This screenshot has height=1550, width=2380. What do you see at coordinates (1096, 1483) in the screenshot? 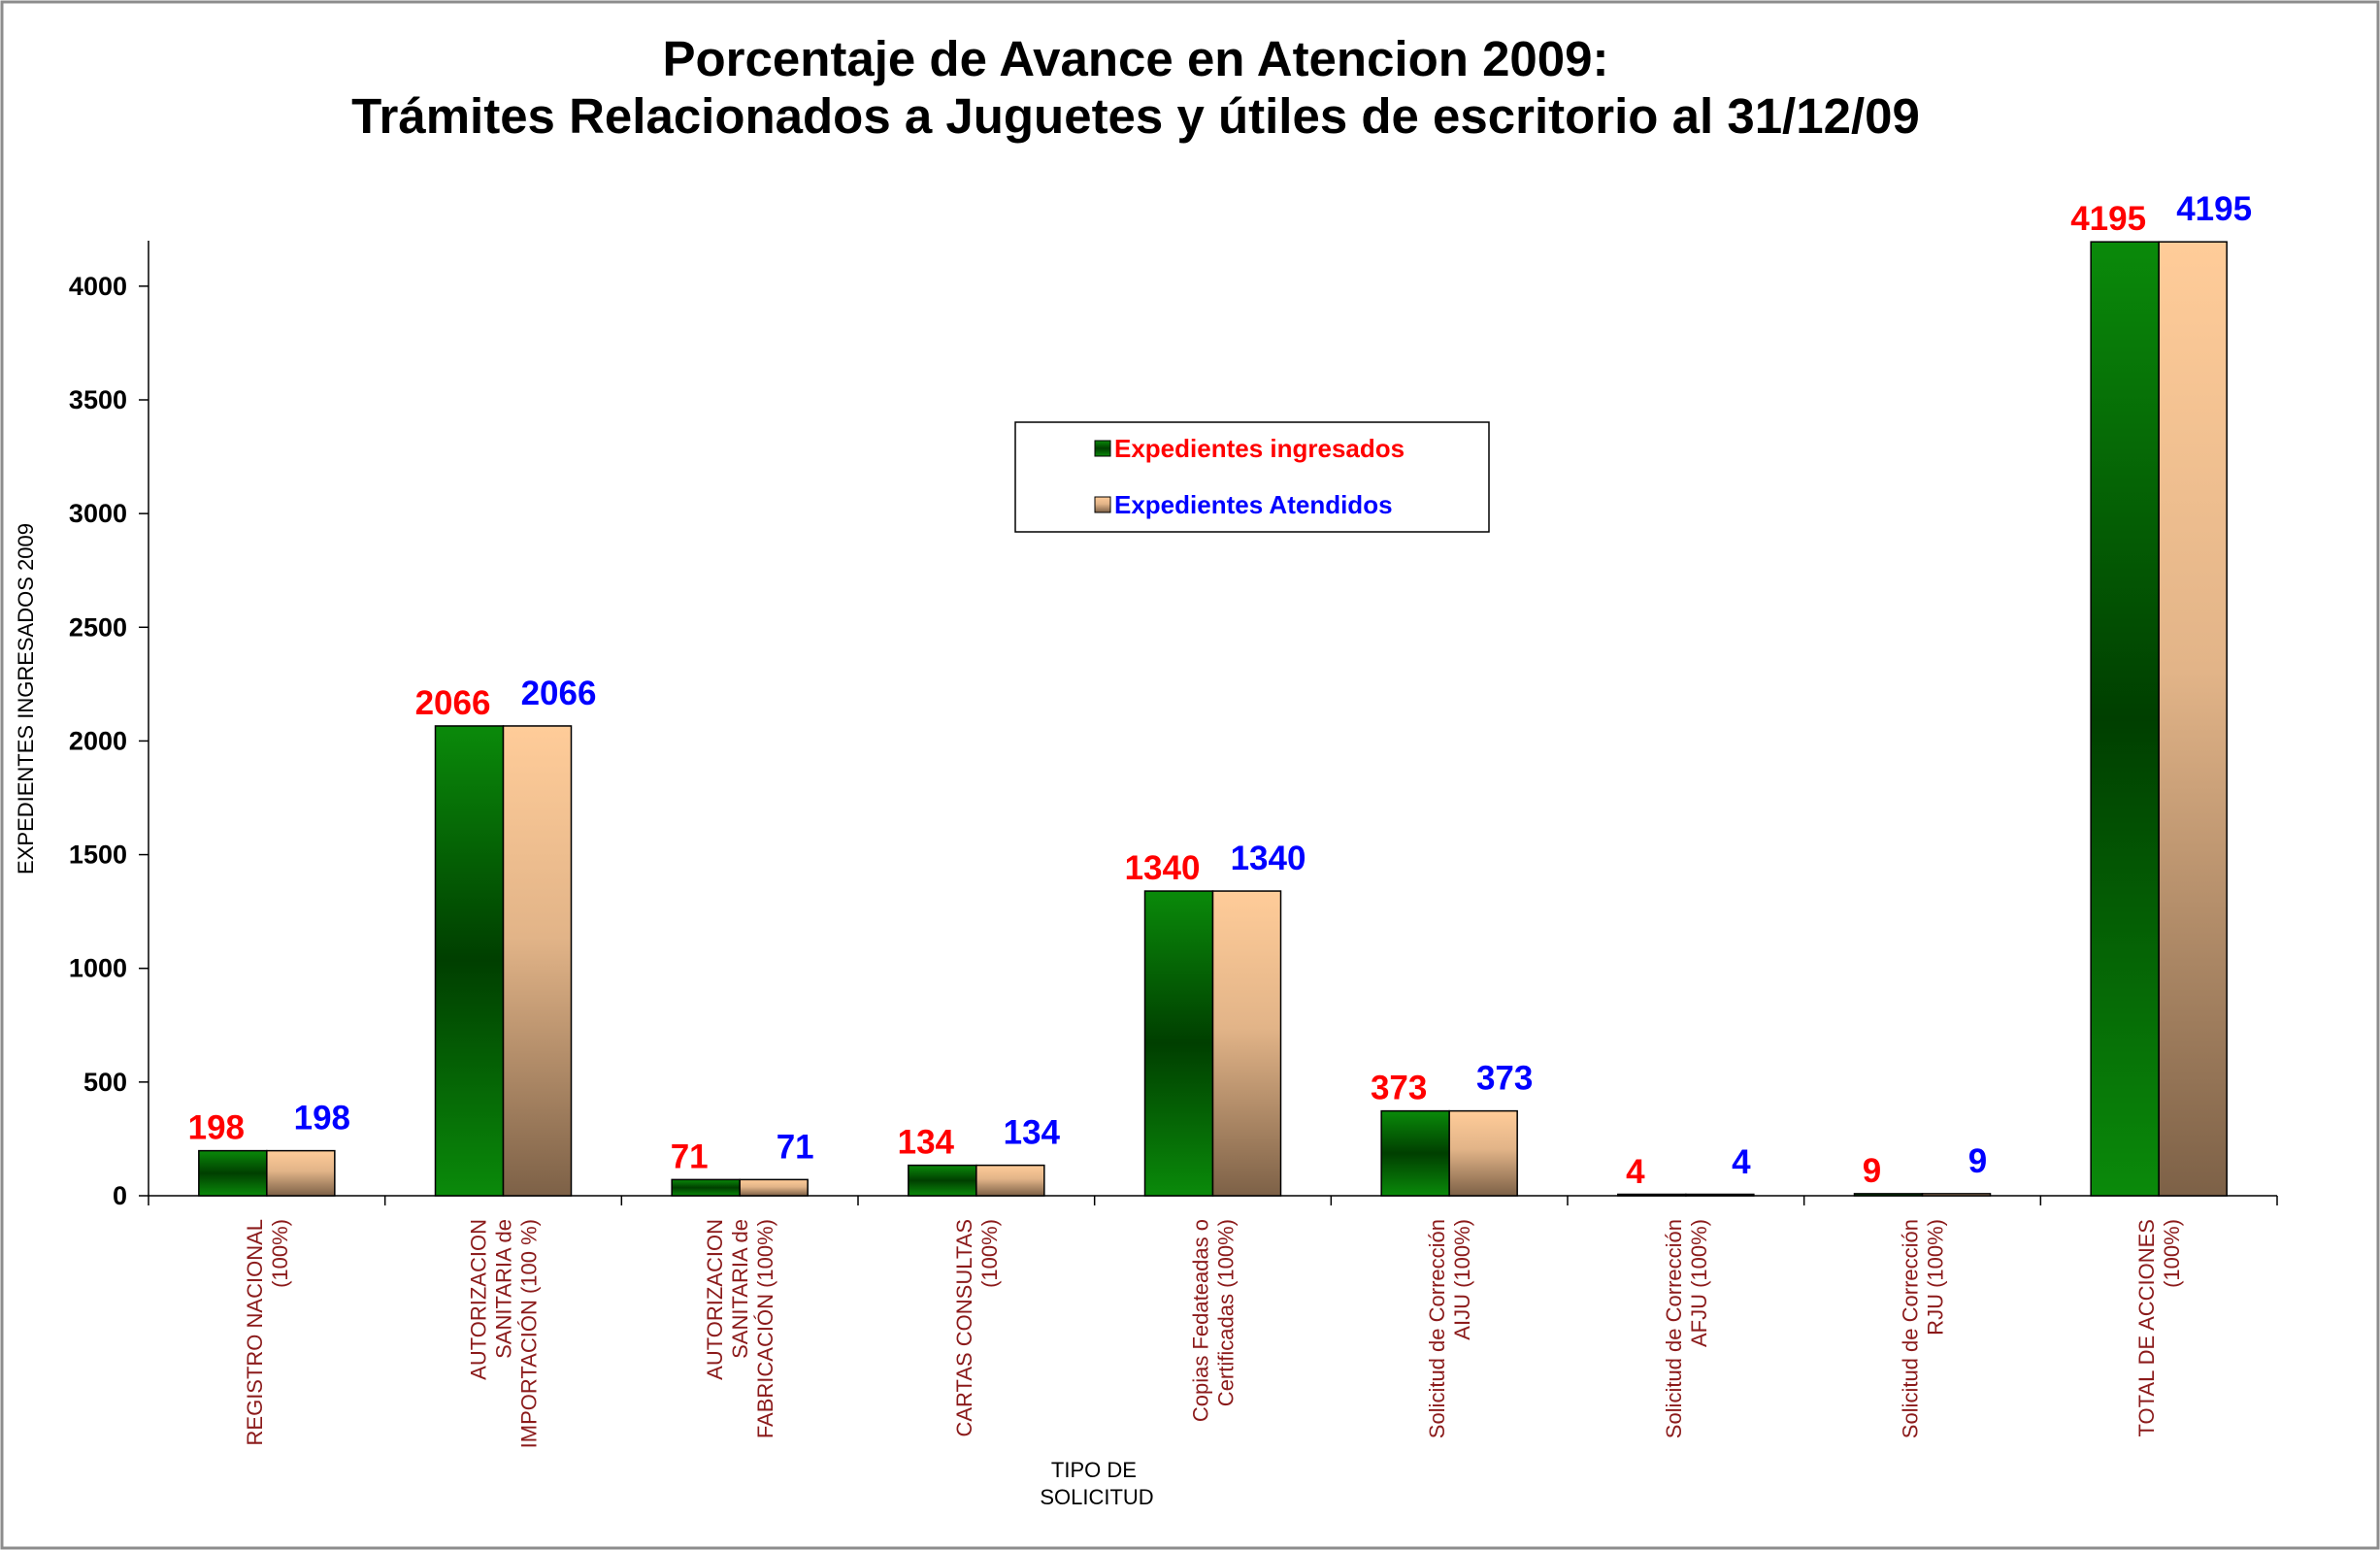
I see `x-axis-title: TIPO DE SOLICITUD` at bounding box center [1096, 1483].